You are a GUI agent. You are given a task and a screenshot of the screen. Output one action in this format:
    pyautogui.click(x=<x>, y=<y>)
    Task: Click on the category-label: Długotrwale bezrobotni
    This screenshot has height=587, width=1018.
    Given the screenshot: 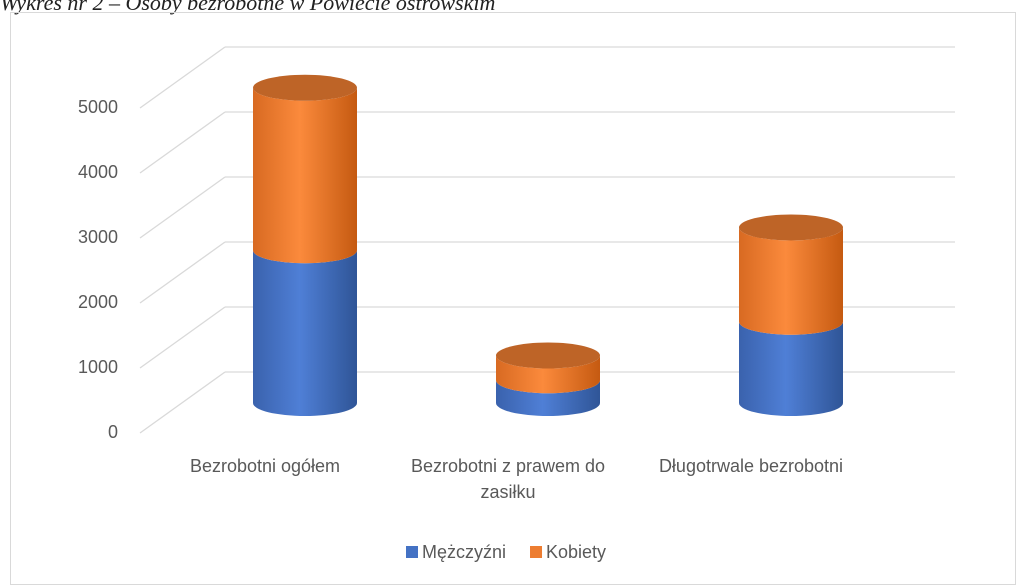 What is the action you would take?
    pyautogui.click(x=751, y=466)
    